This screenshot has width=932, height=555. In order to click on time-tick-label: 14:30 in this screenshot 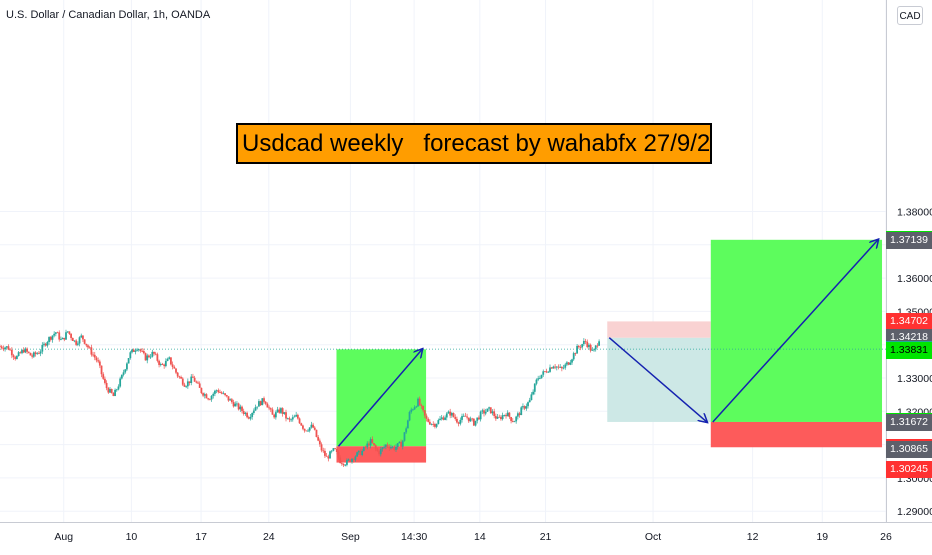, I will do `click(414, 537)`.